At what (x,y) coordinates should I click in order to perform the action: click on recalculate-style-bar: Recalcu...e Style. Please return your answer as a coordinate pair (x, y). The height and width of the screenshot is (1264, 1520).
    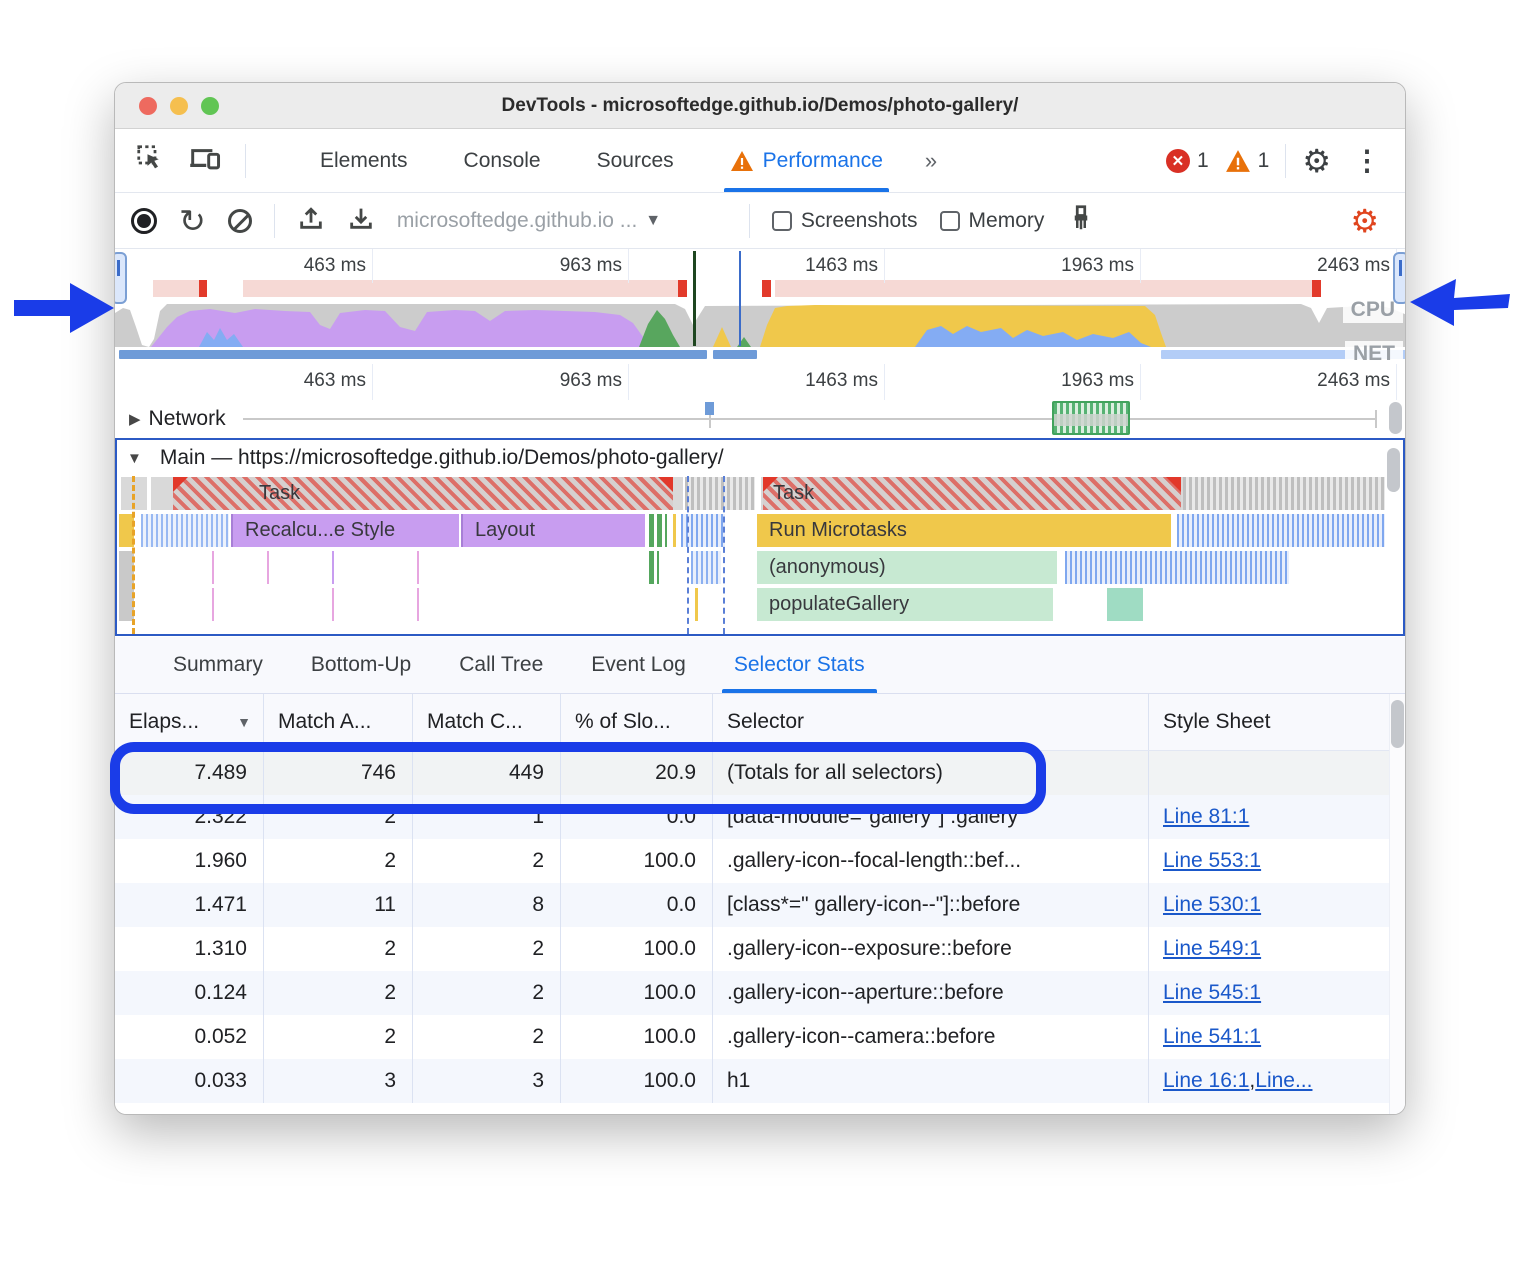
    Looking at the image, I should click on (345, 530).